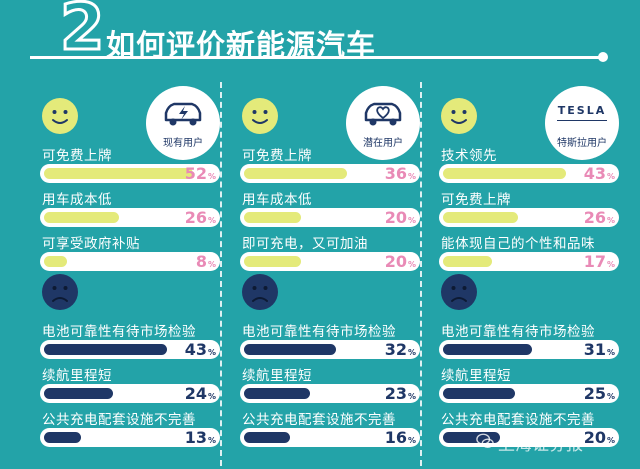  Describe the element at coordinates (395, 173) in the screenshot. I see `value-number: 36` at that location.